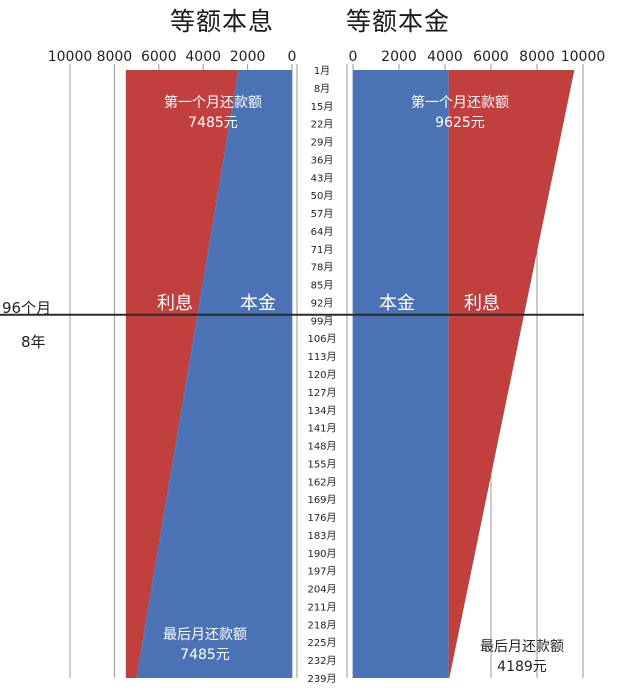 This screenshot has width=639, height=695. Describe the element at coordinates (445, 57) in the screenshot. I see `right-x-tick-label: 4000` at that location.